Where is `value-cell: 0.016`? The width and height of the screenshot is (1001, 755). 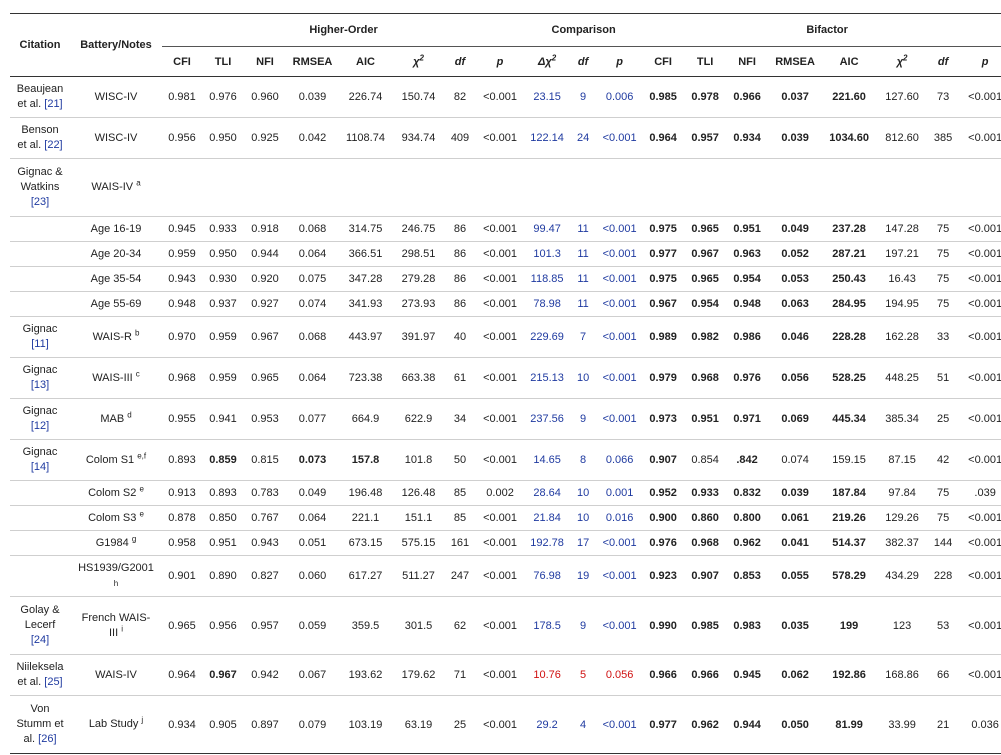 value-cell: 0.016 is located at coordinates (620, 518).